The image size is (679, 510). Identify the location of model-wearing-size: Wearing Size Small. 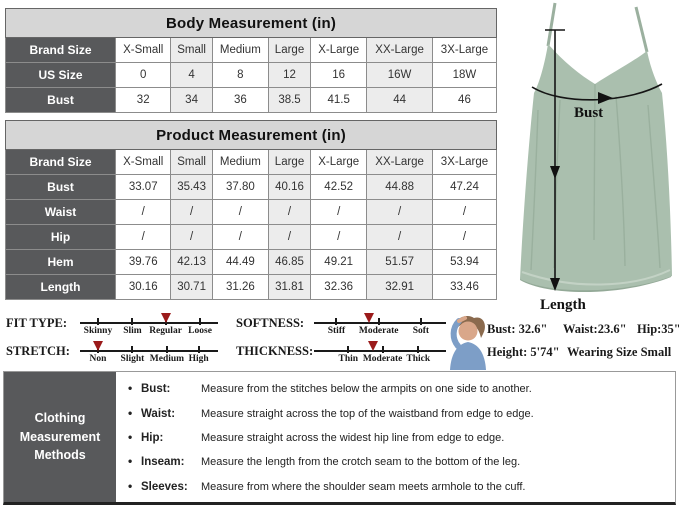
(619, 352).